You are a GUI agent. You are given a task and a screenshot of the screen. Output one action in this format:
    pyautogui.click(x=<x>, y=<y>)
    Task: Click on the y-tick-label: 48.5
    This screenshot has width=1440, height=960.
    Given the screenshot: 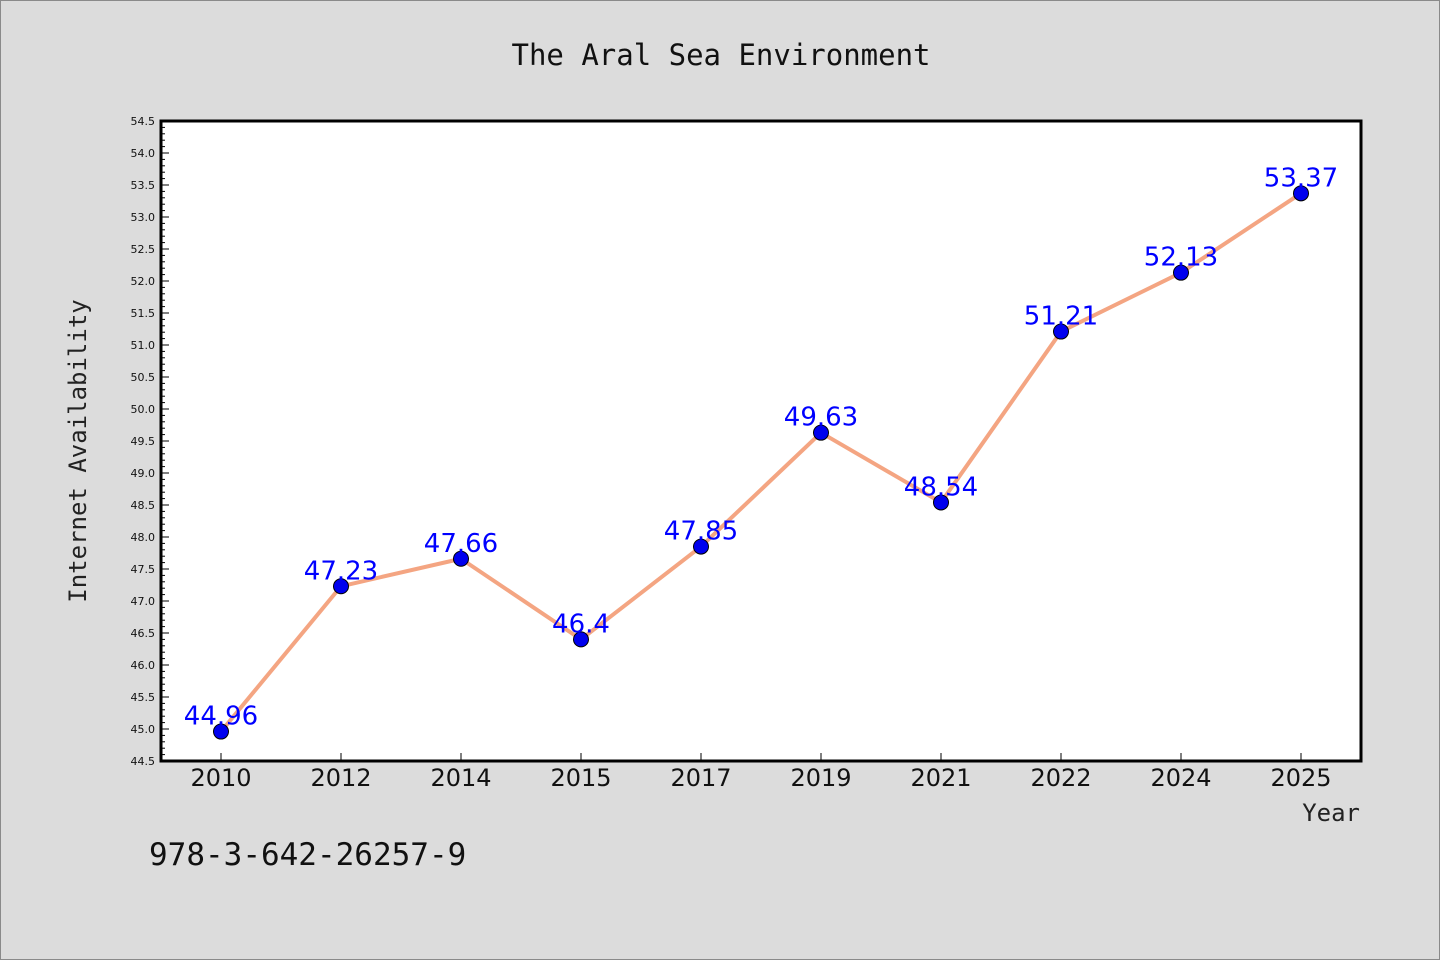 What is the action you would take?
    pyautogui.click(x=143, y=505)
    